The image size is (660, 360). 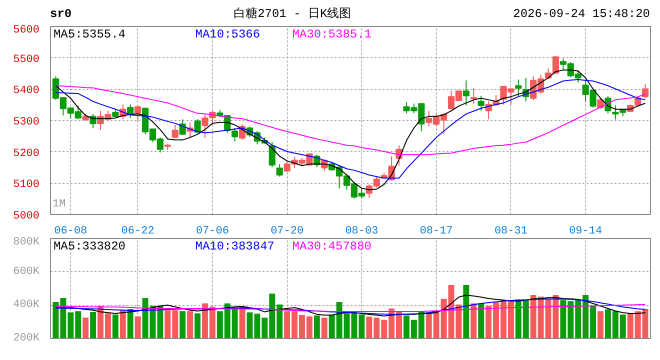 What do you see at coordinates (61, 14) in the screenshot?
I see `text: sr0` at bounding box center [61, 14].